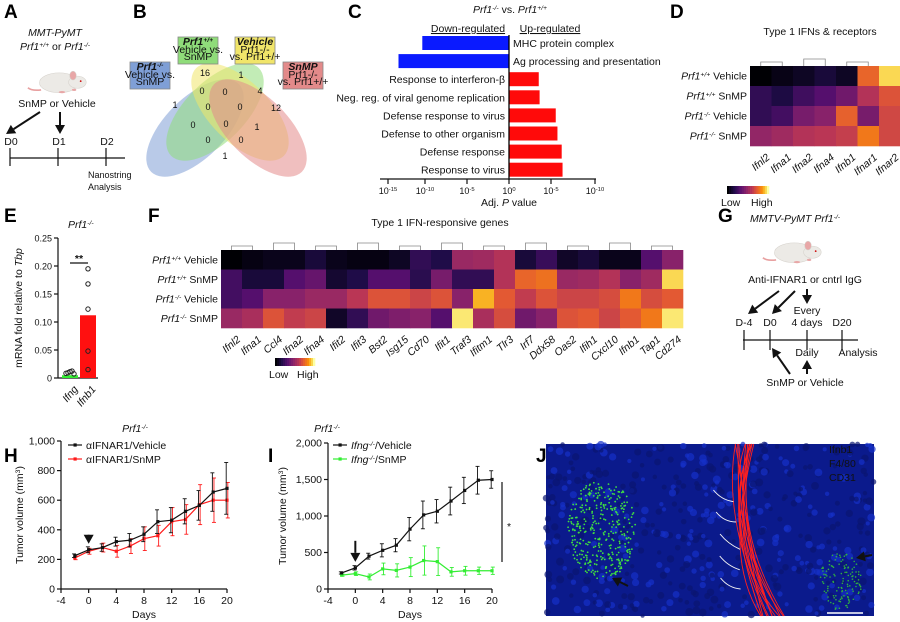 This screenshot has width=900, height=622. Describe the element at coordinates (756, 530) in the screenshot. I see `f4-80-signal` at that location.